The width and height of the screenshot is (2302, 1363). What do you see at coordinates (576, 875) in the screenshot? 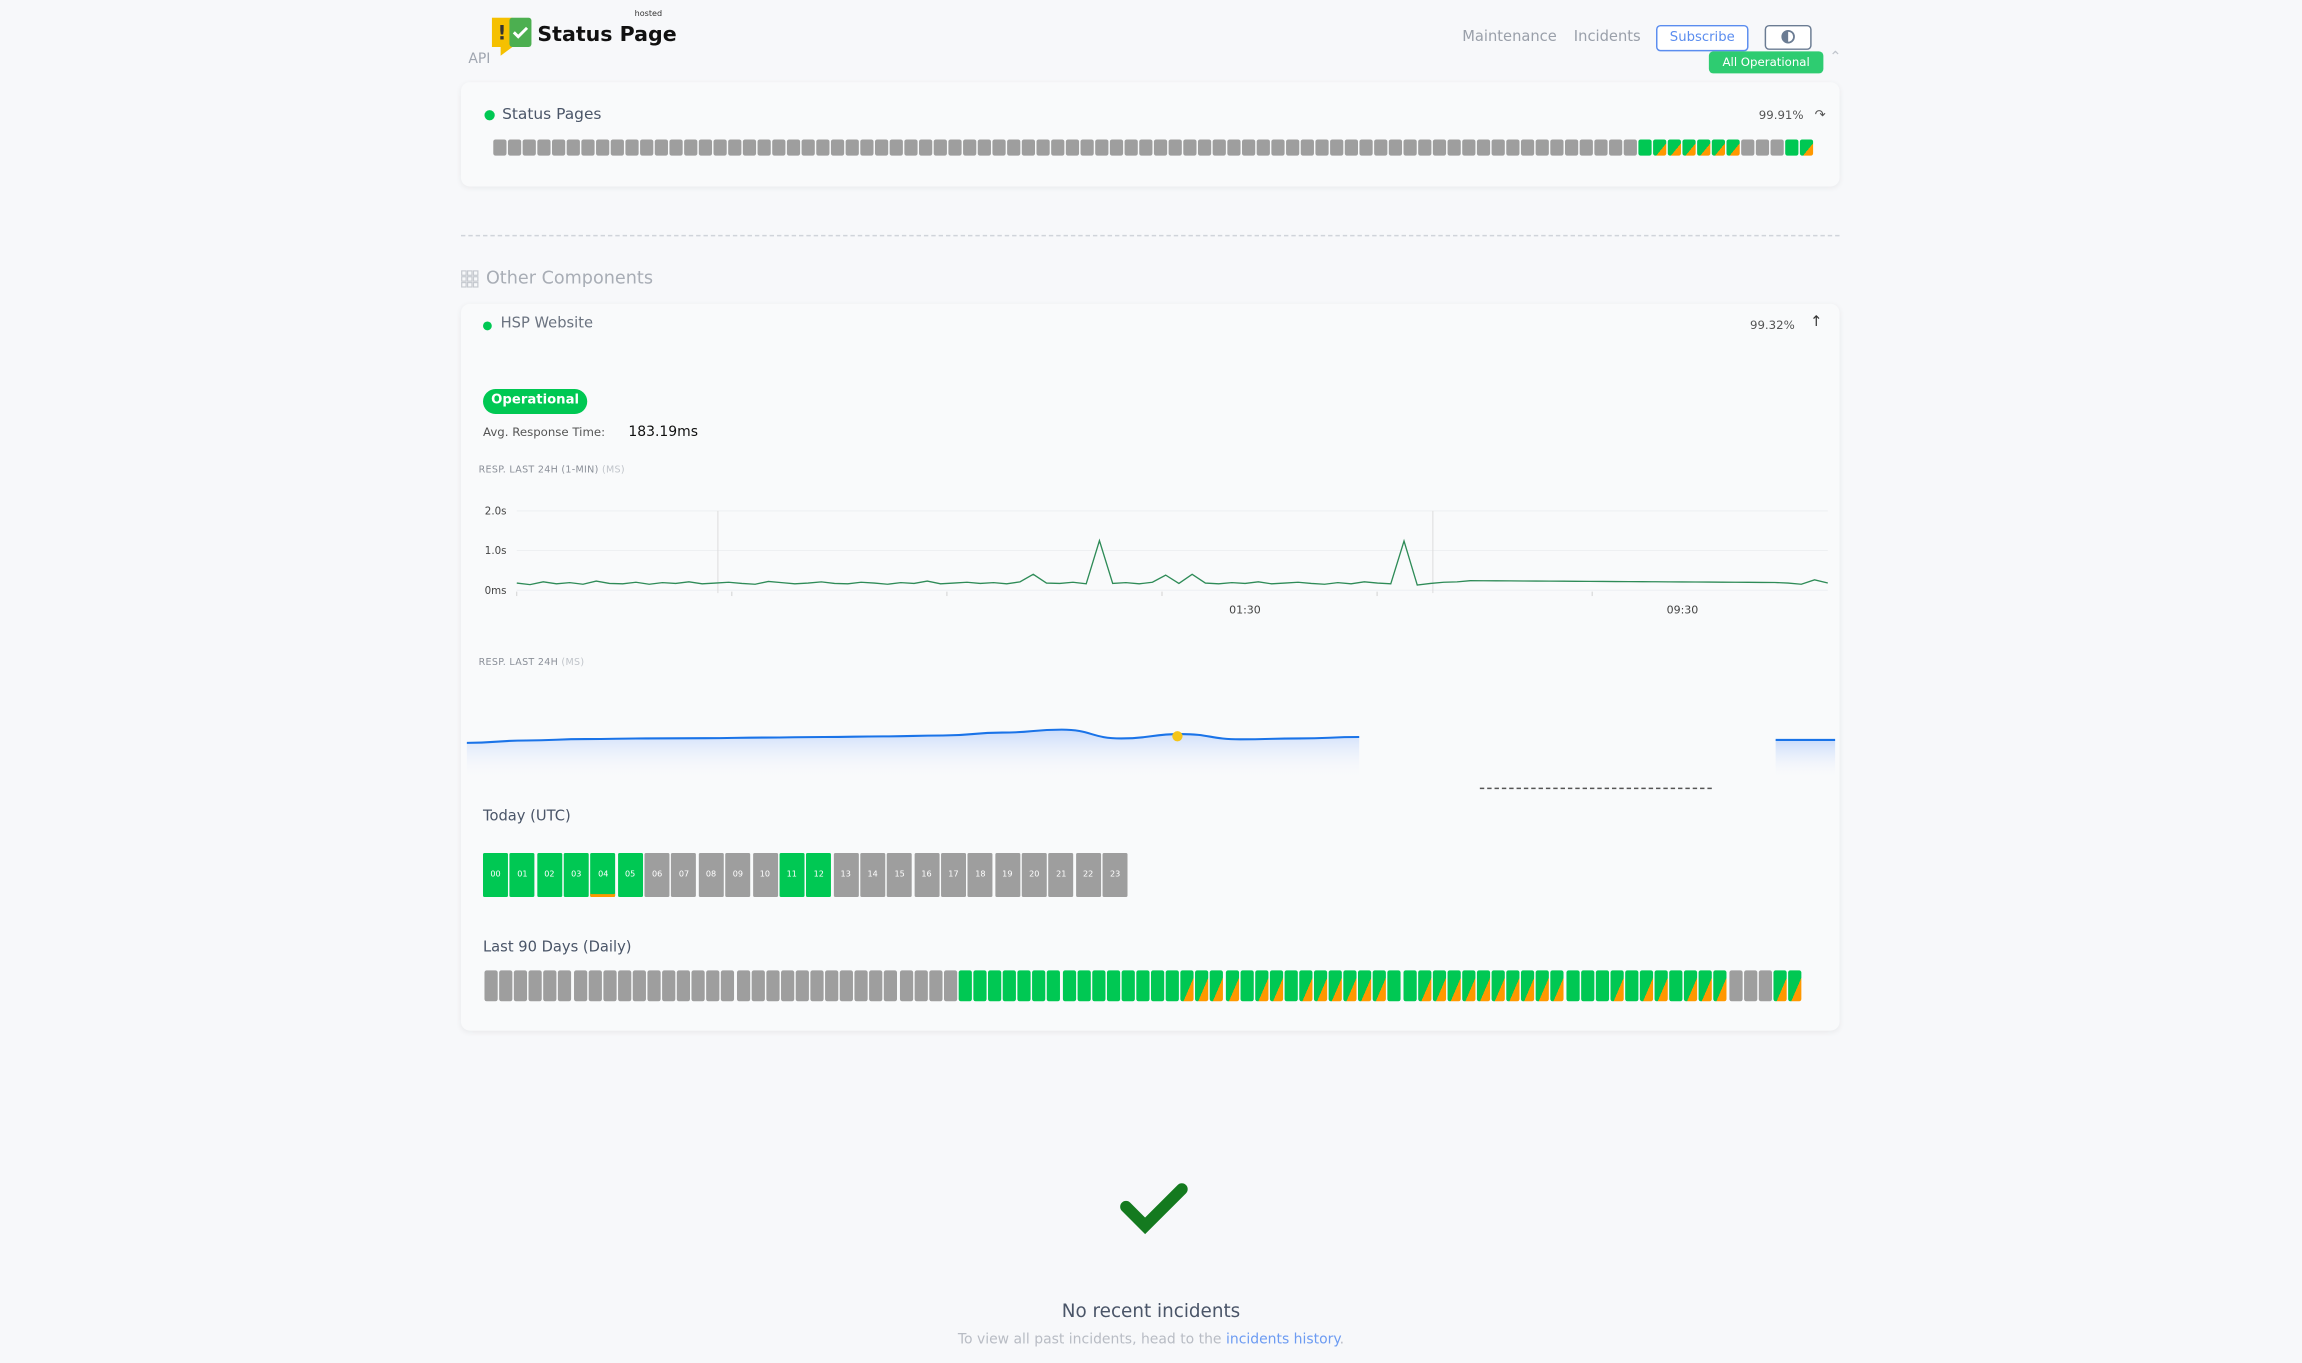
I see `hour-bar-03: 03` at bounding box center [576, 875].